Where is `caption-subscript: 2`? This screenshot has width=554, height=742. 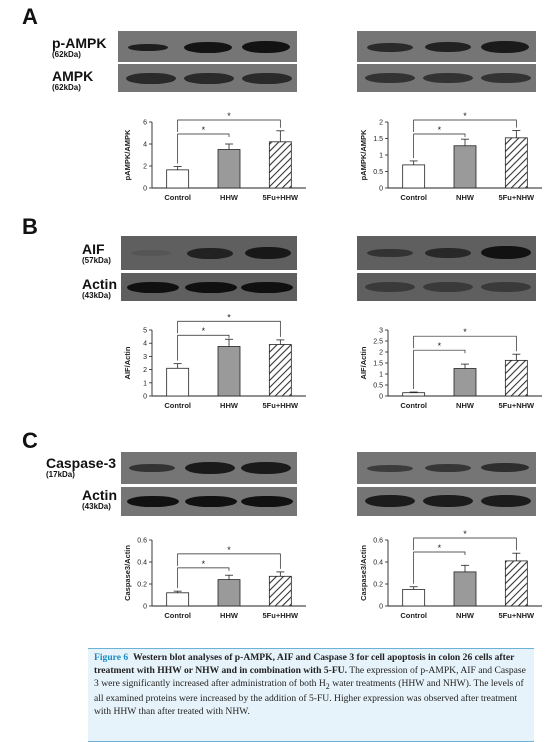 caption-subscript: 2 is located at coordinates (327, 686).